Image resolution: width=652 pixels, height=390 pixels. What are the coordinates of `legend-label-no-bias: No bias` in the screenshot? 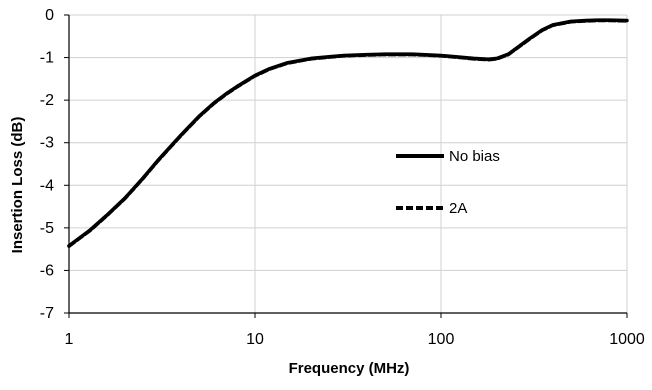 It's located at (474, 156).